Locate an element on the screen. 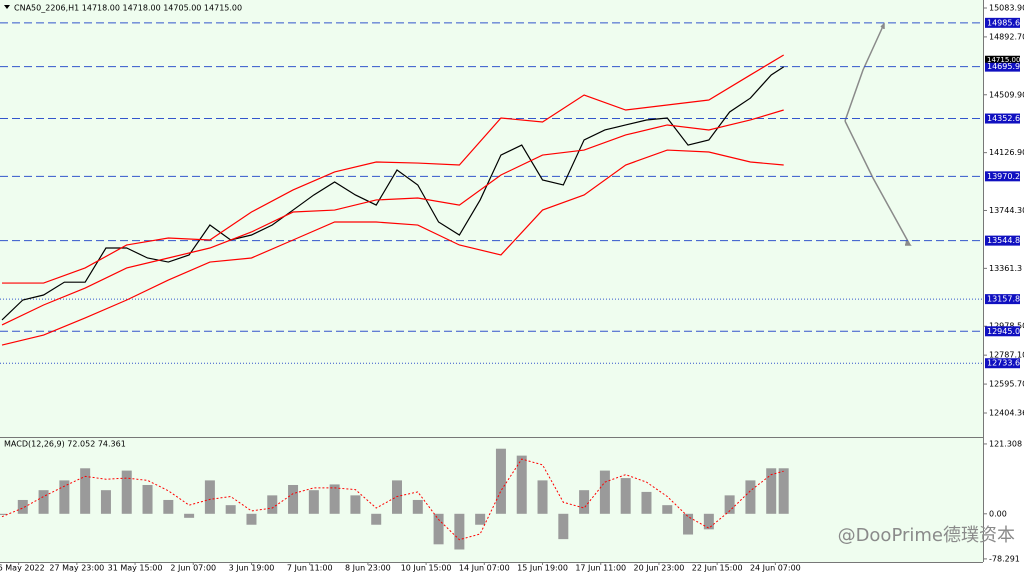  level-label: 14695.99 is located at coordinates (1005, 66).